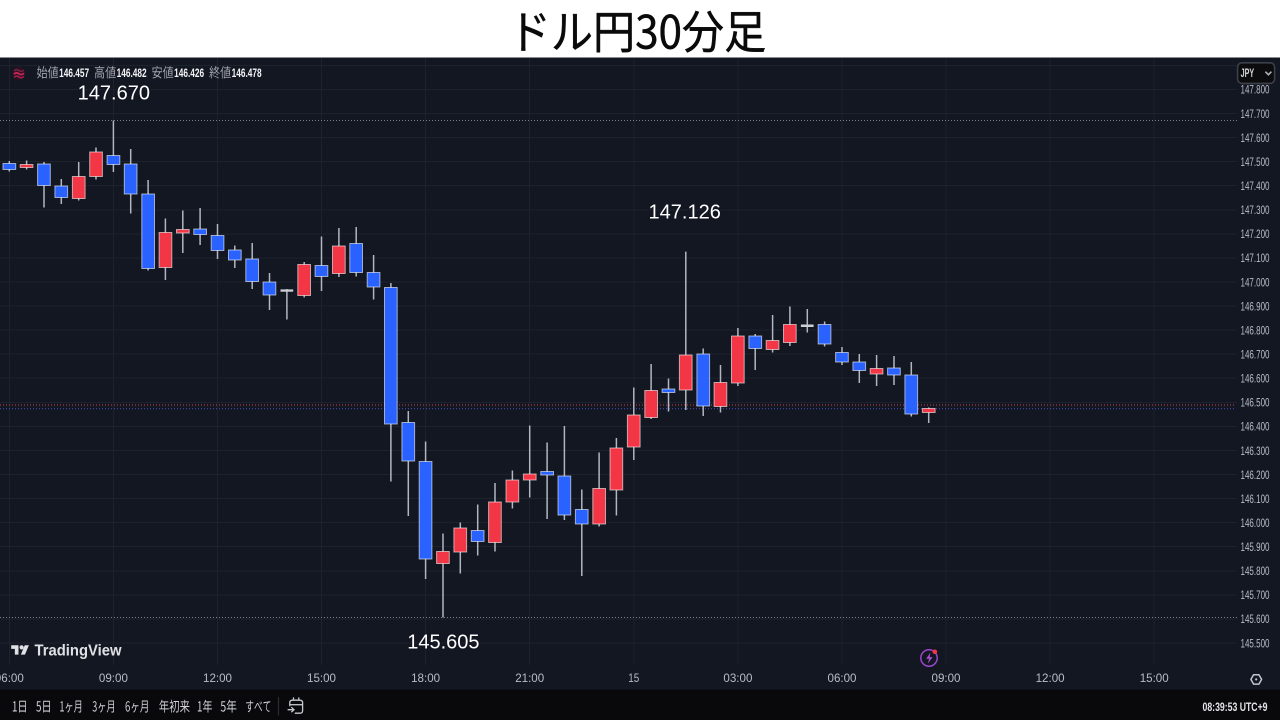 The width and height of the screenshot is (1280, 720). I want to click on svg-text: 146.600, so click(1255, 379).